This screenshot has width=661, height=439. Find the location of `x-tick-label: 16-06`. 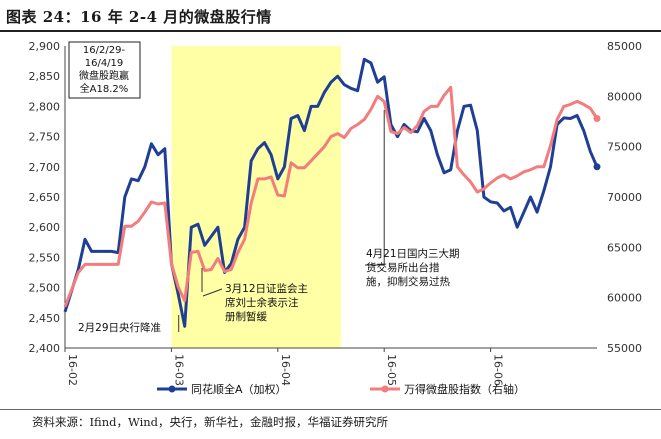

x-tick-label: 16-06 is located at coordinates (498, 370).